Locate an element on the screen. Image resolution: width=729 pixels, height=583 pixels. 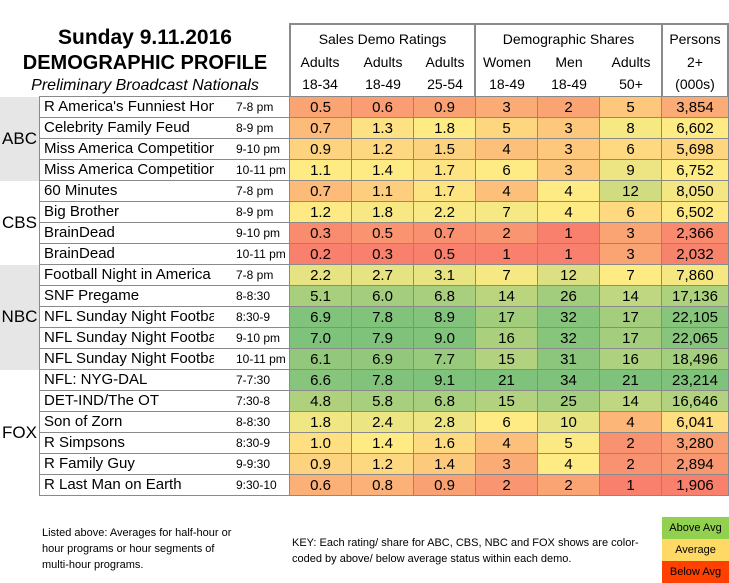
show-name: SNF Pregame is located at coordinates (92, 295).